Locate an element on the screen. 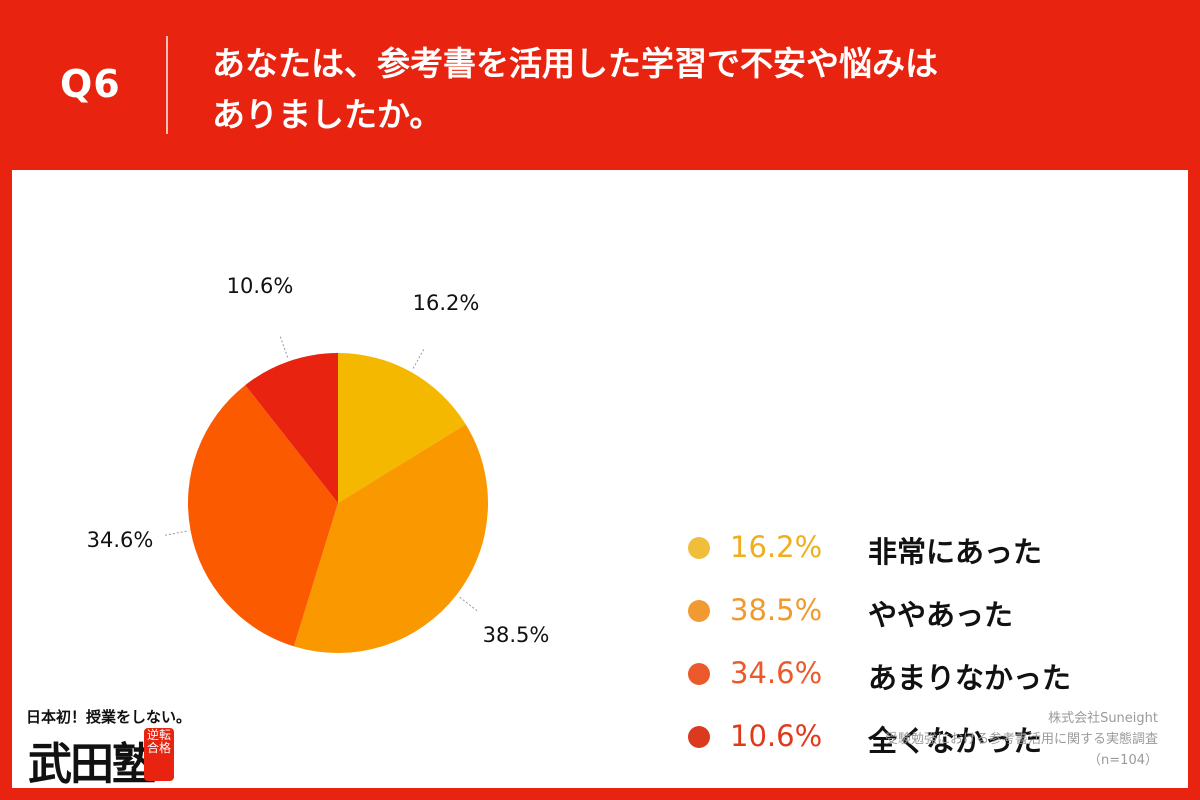 The height and width of the screenshot is (800, 1200). question-line-1: あなたは、参考書を活用した学習で不安や悩みは is located at coordinates (575, 63).